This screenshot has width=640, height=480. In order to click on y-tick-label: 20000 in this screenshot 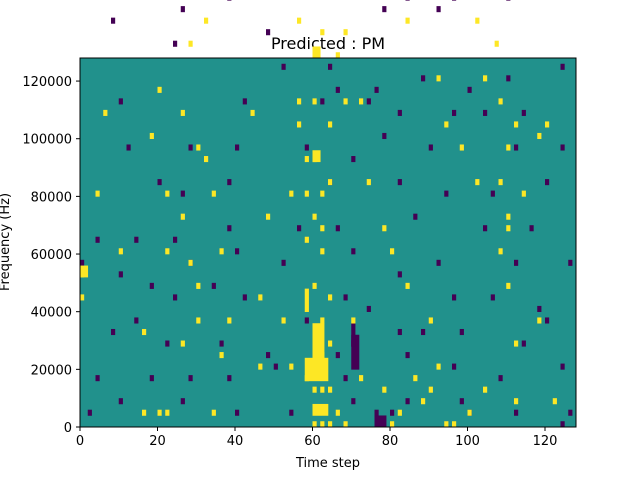, I will do `click(51, 370)`.